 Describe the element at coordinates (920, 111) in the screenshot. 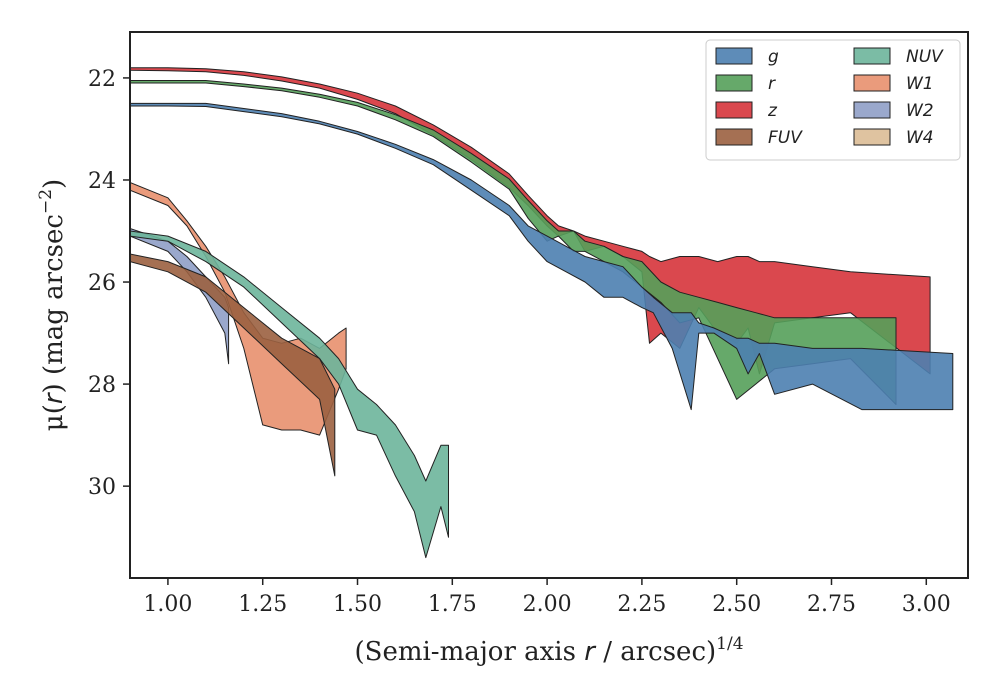

I see `legend-label-w2: W2` at that location.